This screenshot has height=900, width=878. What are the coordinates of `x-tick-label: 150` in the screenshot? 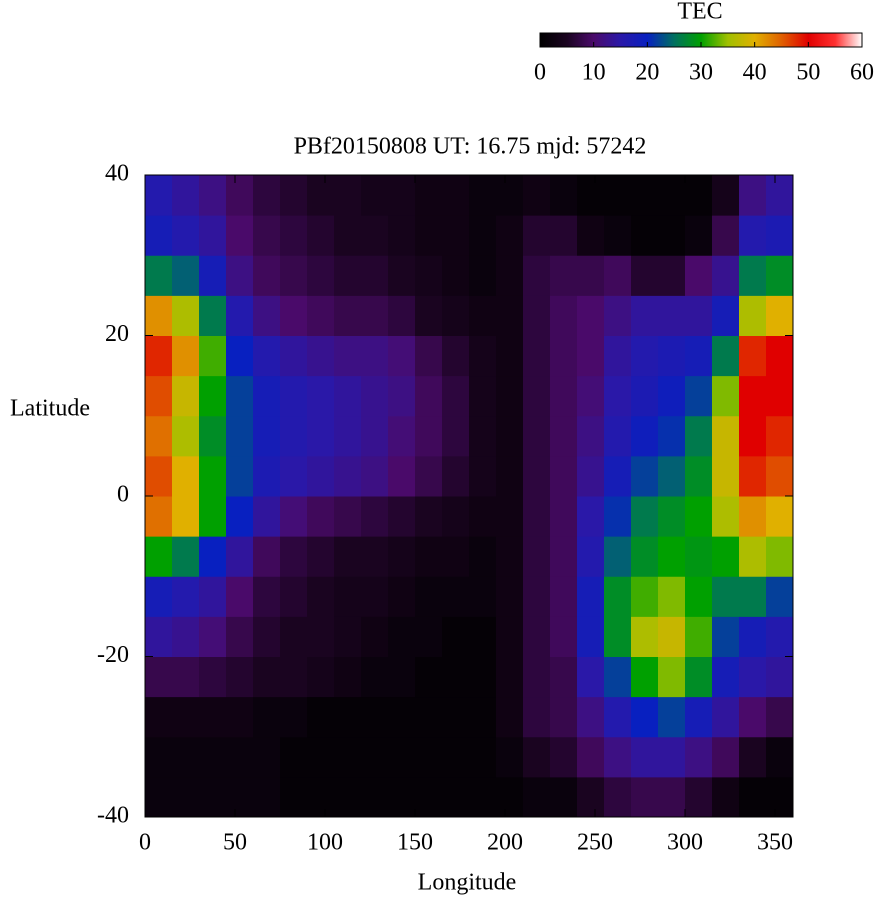 It's located at (415, 843).